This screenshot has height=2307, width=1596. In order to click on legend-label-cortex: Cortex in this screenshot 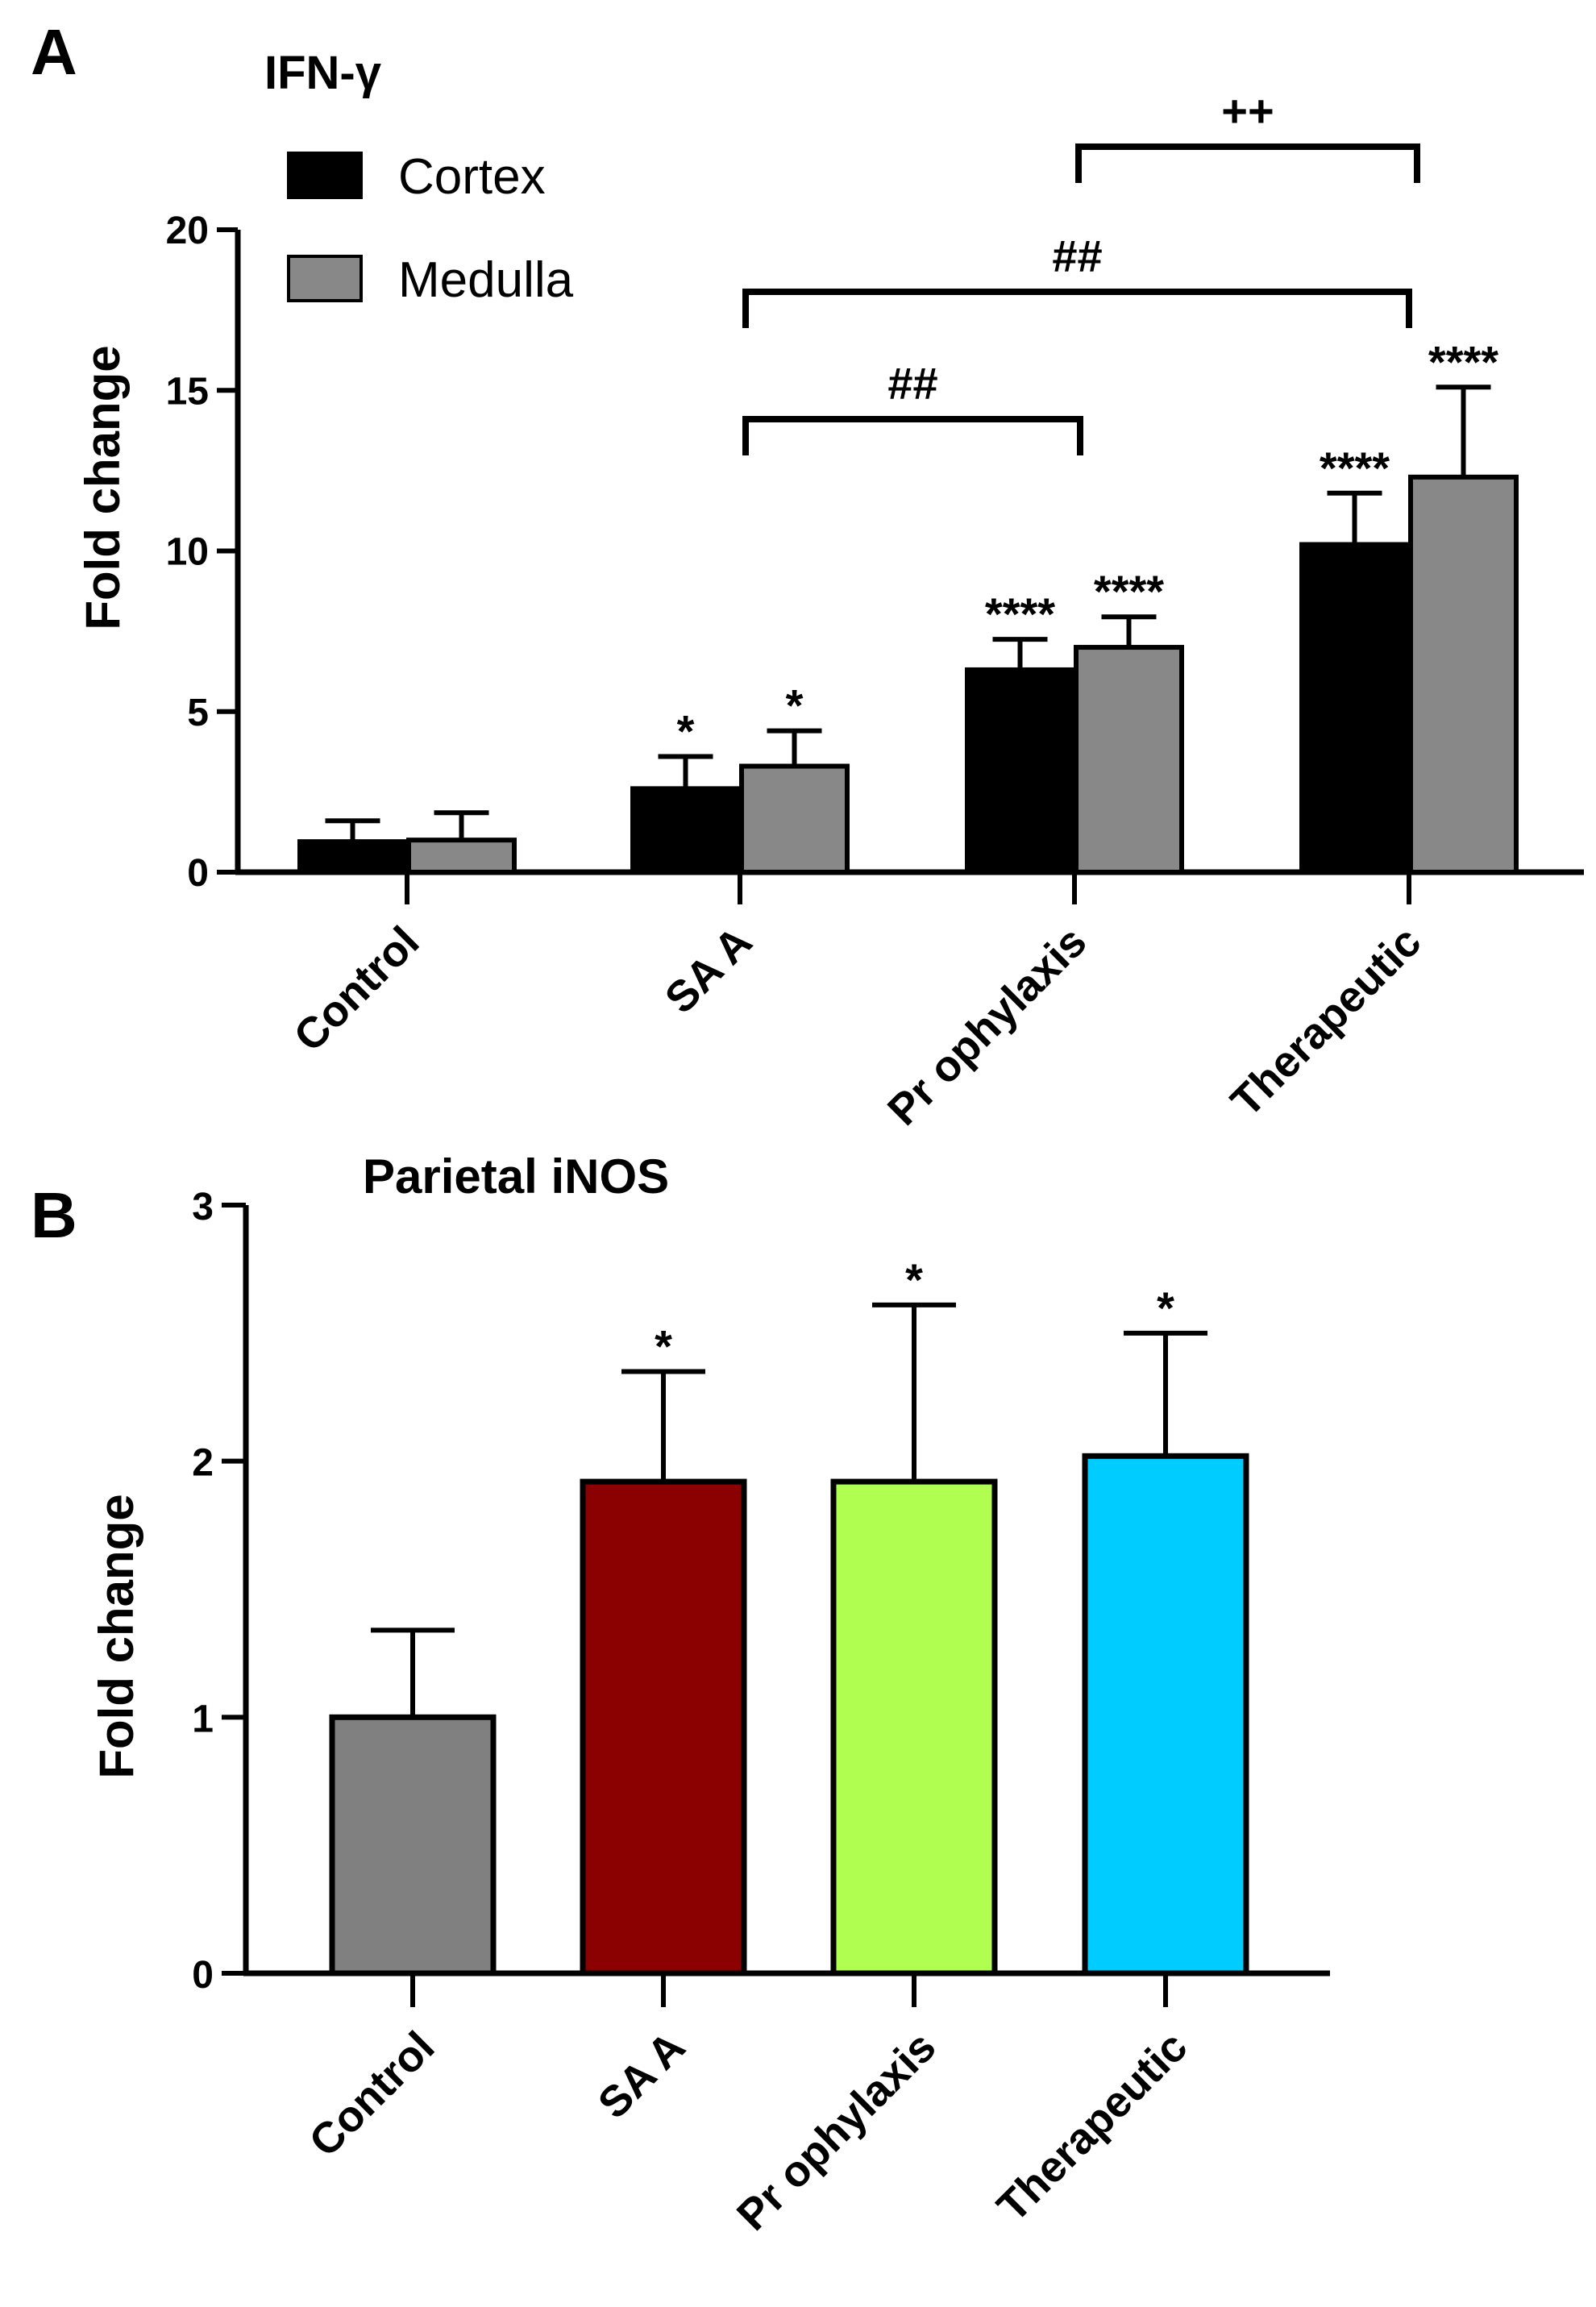, I will do `click(472, 177)`.